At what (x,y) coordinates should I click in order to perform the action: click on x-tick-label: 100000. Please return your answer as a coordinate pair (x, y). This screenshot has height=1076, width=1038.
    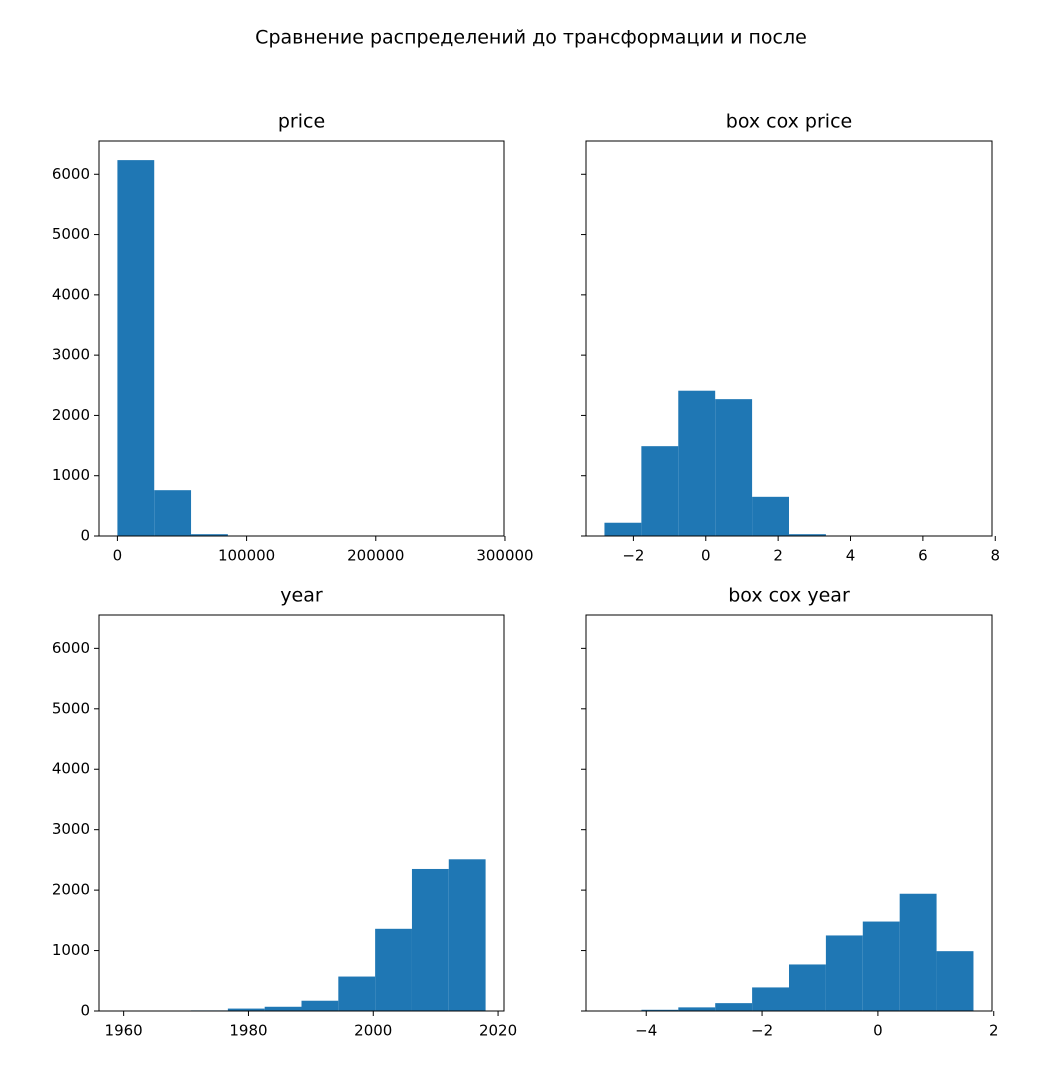
    Looking at the image, I should click on (246, 556).